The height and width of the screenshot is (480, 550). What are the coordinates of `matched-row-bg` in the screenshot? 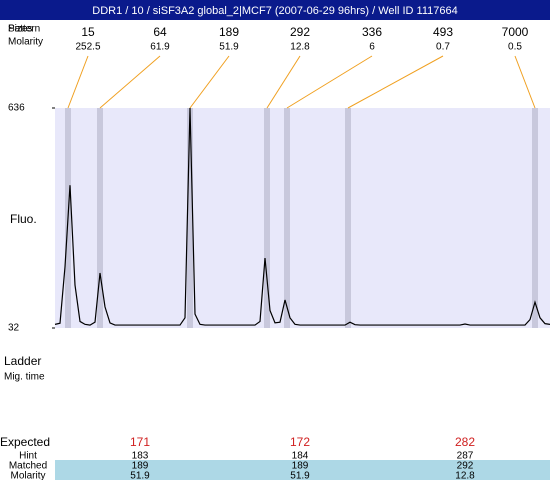 It's located at (302, 470).